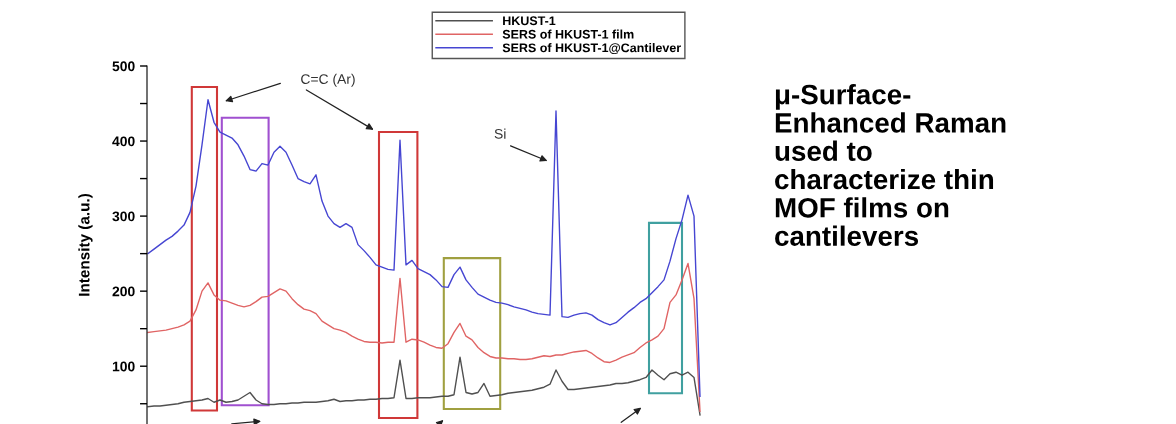 This screenshot has width=1176, height=424. Describe the element at coordinates (529, 21) in the screenshot. I see `legend-label: HKUST-1` at that location.